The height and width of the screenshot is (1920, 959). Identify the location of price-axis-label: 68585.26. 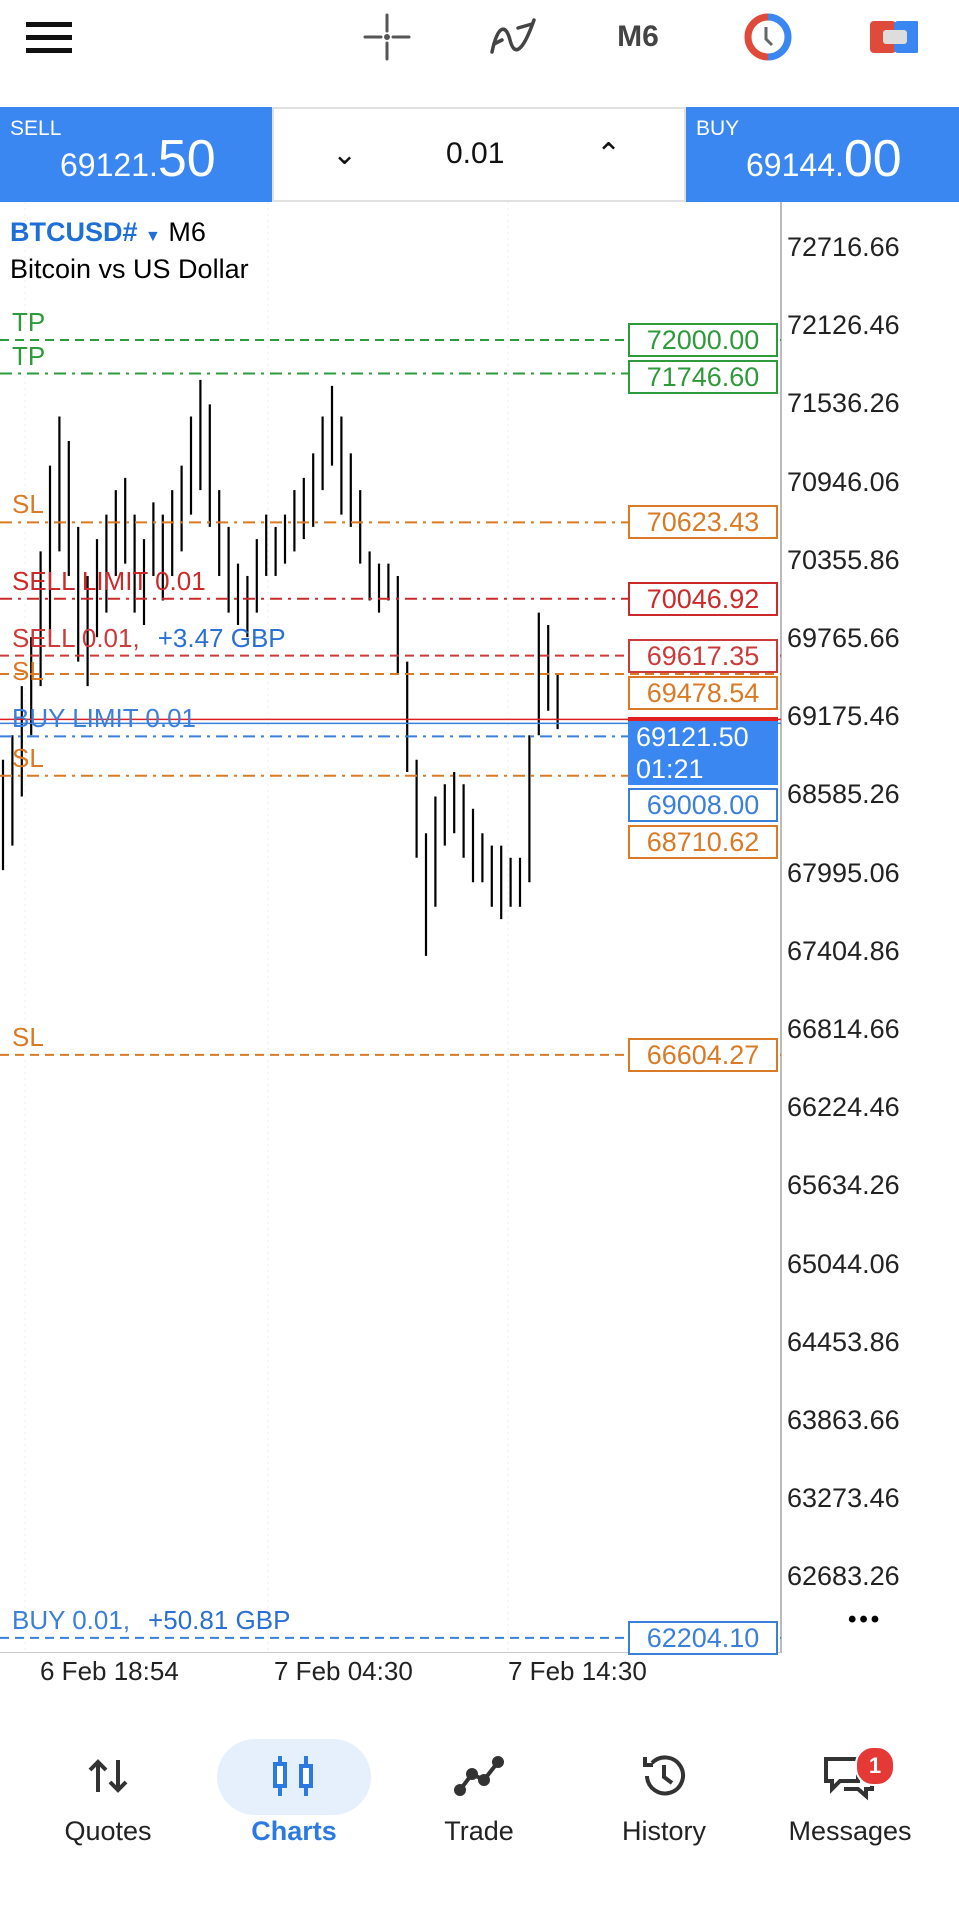
(843, 794).